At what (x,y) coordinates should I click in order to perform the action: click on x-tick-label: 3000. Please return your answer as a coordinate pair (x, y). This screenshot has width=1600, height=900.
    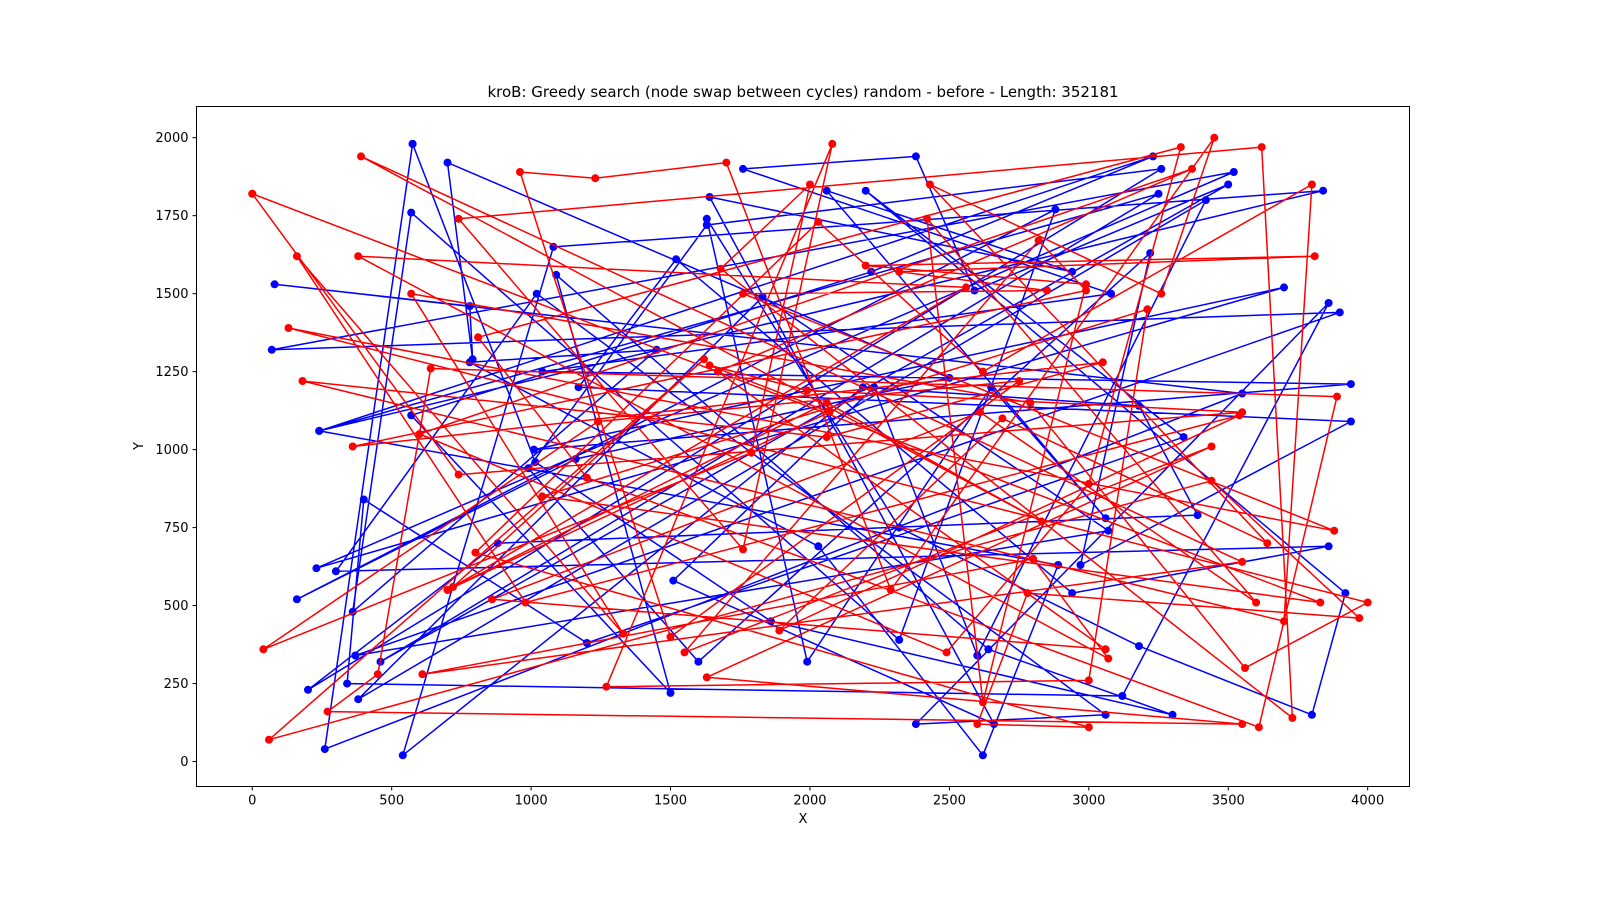
    Looking at the image, I should click on (1088, 801).